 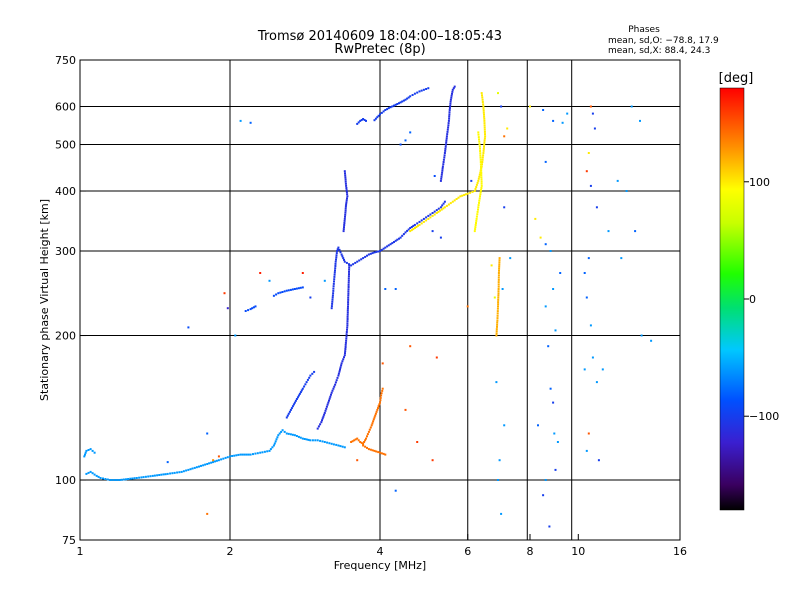 I want to click on y-tick-label: 75, so click(x=69, y=540).